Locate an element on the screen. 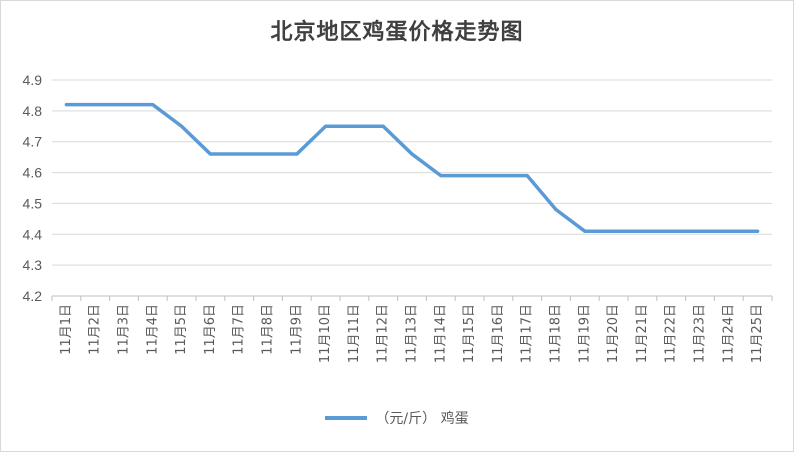  x-tick-label: 11月24日 is located at coordinates (728, 333).